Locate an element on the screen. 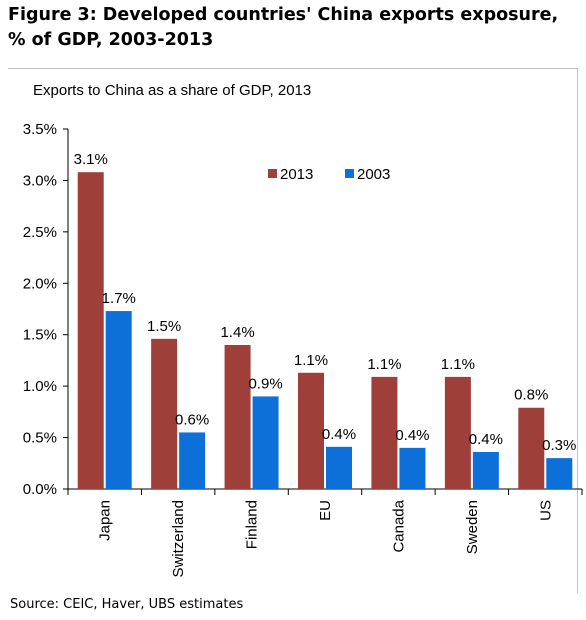  bar-2003-switzerland is located at coordinates (192, 460).